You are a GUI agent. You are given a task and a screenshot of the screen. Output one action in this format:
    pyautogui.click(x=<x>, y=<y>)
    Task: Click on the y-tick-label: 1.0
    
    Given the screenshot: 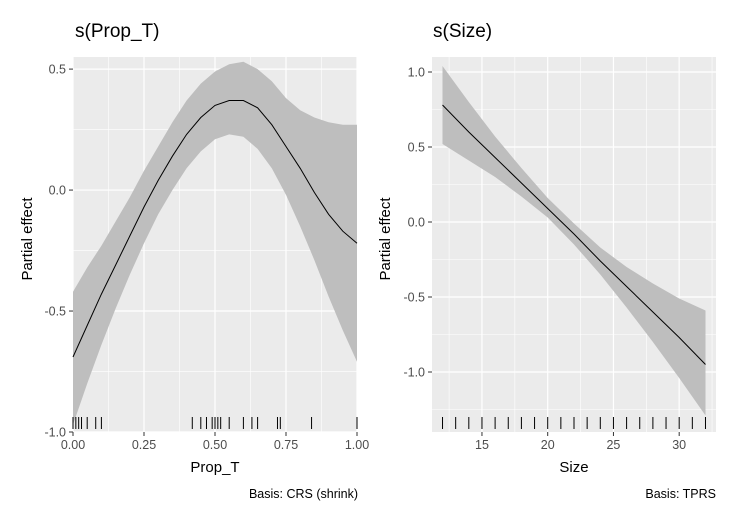 What is the action you would take?
    pyautogui.click(x=416, y=73)
    